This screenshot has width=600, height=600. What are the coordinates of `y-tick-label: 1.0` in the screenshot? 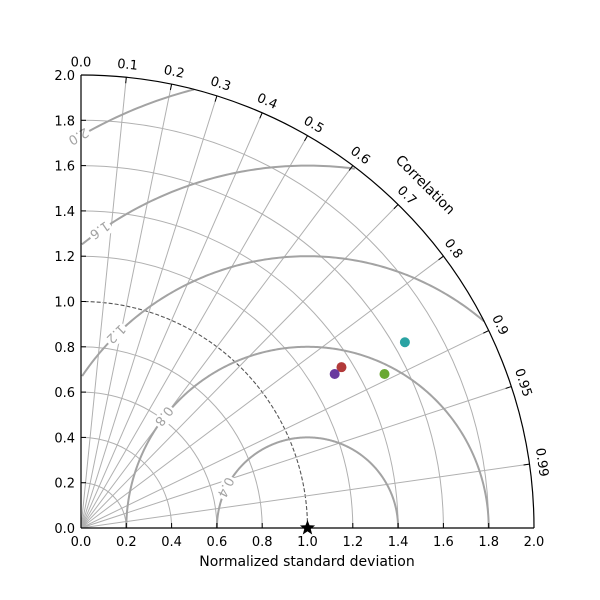 It's located at (64, 303).